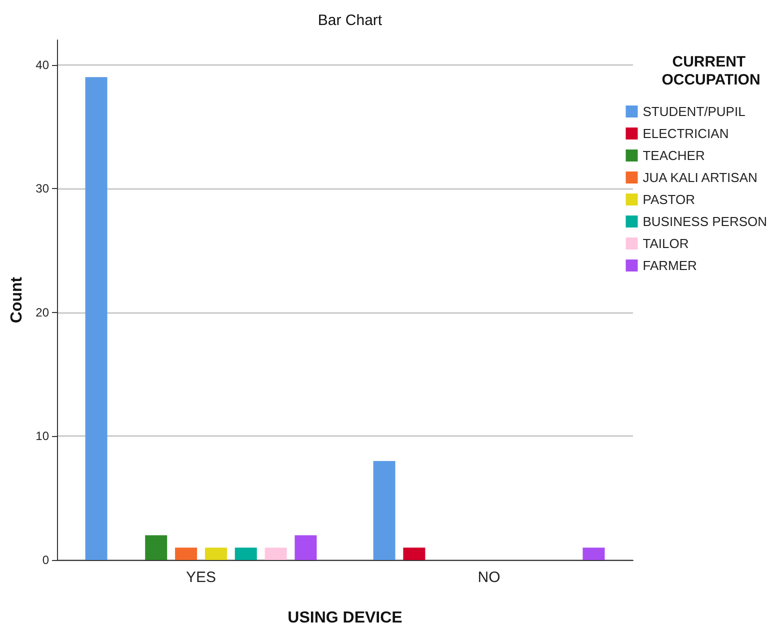 This screenshot has width=777, height=632. Describe the element at coordinates (17, 300) in the screenshot. I see `y-axis-title: Count` at that location.